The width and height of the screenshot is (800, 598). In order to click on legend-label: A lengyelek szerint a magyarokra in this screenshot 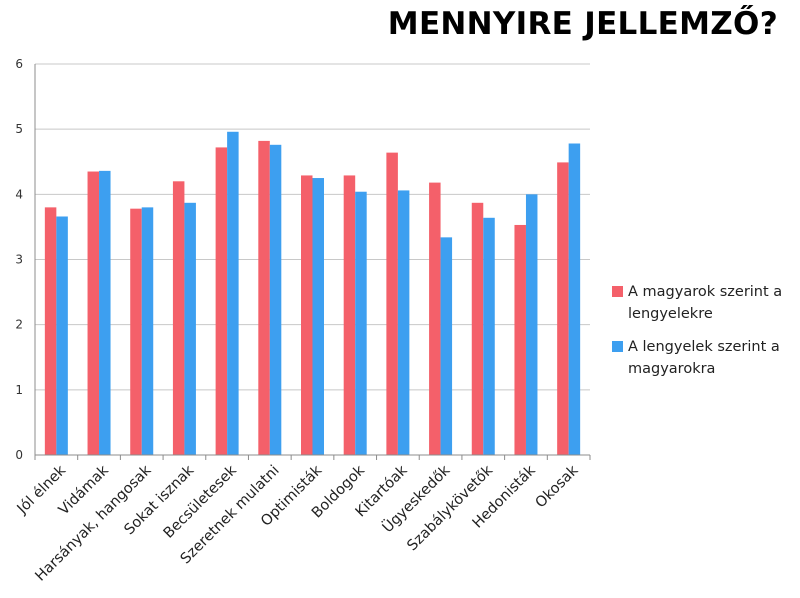, I will do `click(704, 358)`.